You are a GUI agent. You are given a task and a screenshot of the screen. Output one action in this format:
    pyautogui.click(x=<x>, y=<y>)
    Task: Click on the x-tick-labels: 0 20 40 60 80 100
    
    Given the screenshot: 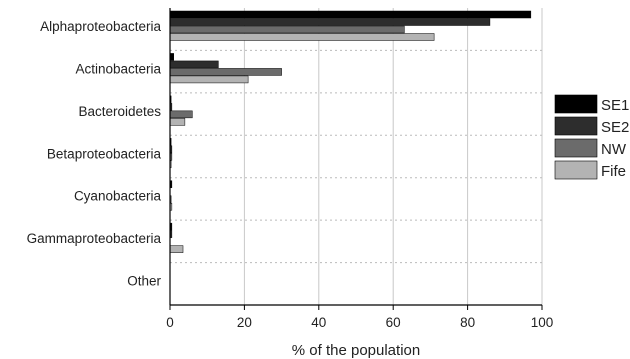 What is the action you would take?
    pyautogui.click(x=359, y=322)
    